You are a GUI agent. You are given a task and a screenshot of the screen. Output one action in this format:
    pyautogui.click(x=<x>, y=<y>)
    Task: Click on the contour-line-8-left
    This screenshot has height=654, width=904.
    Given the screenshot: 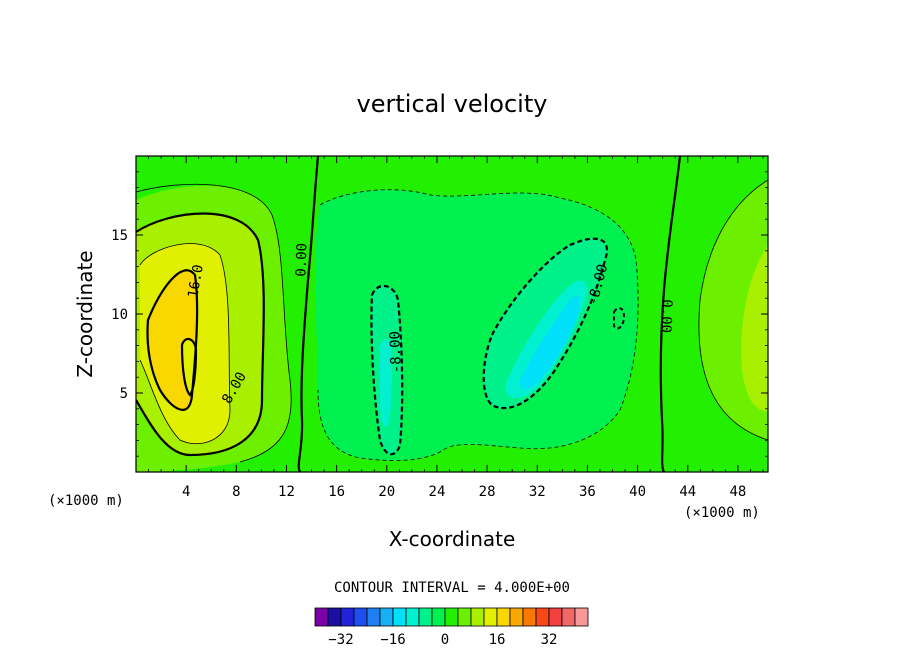 What is the action you would take?
    pyautogui.click(x=200, y=334)
    